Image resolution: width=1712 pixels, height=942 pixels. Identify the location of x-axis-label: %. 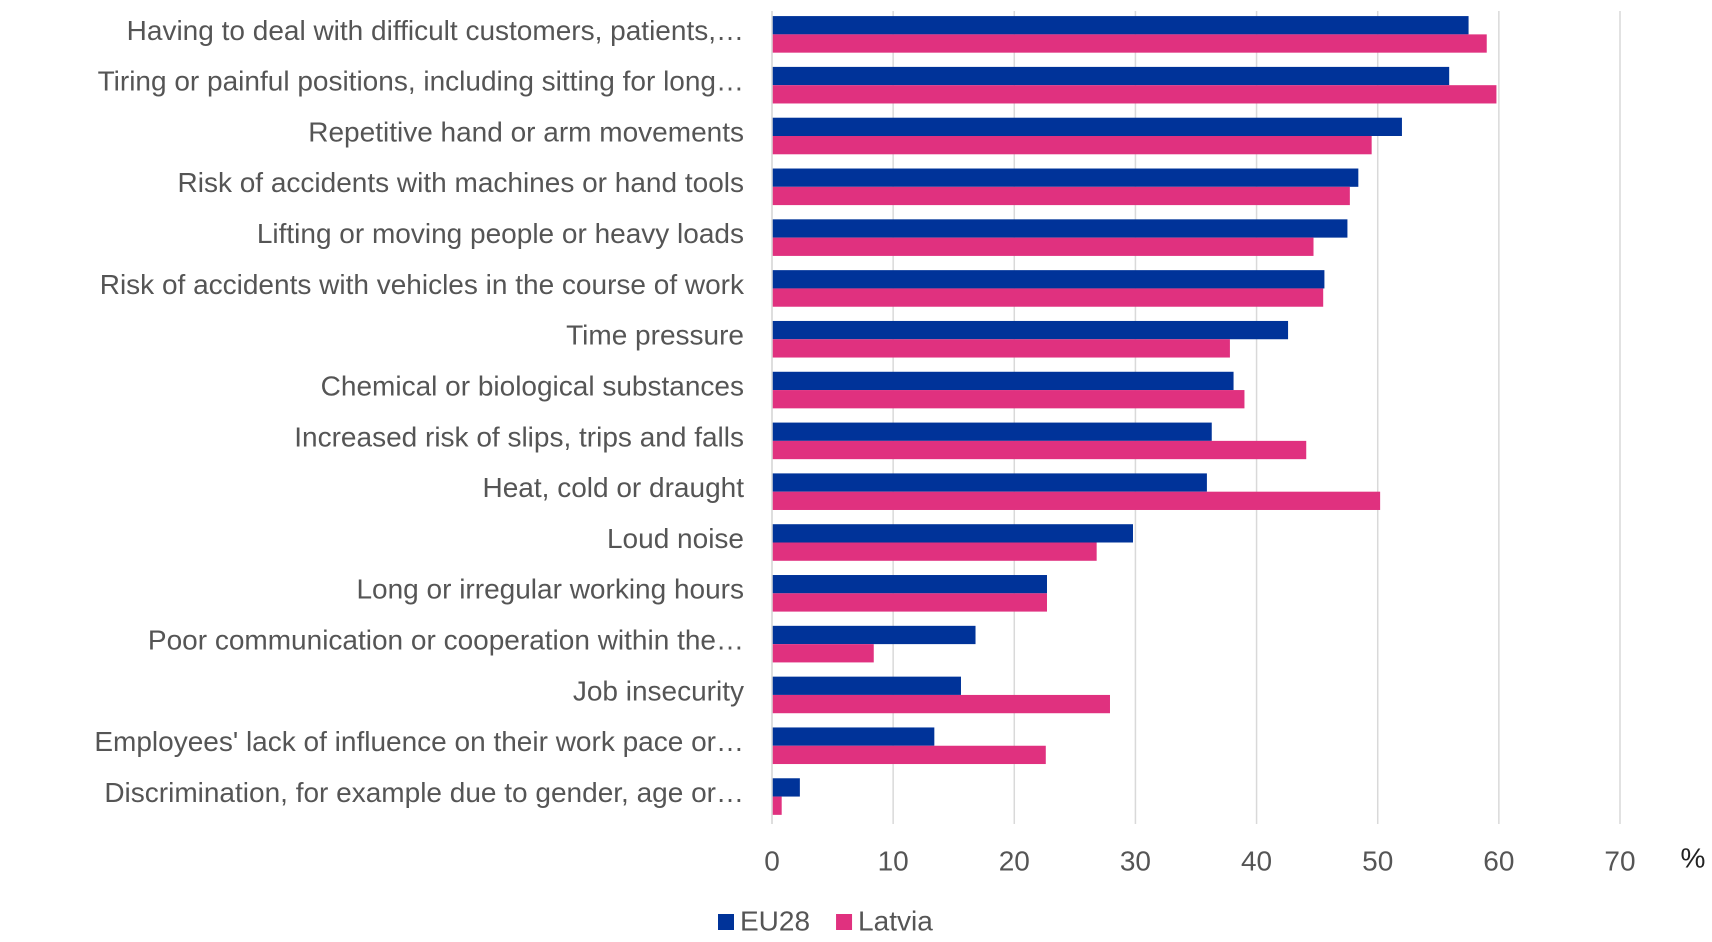
(1693, 857).